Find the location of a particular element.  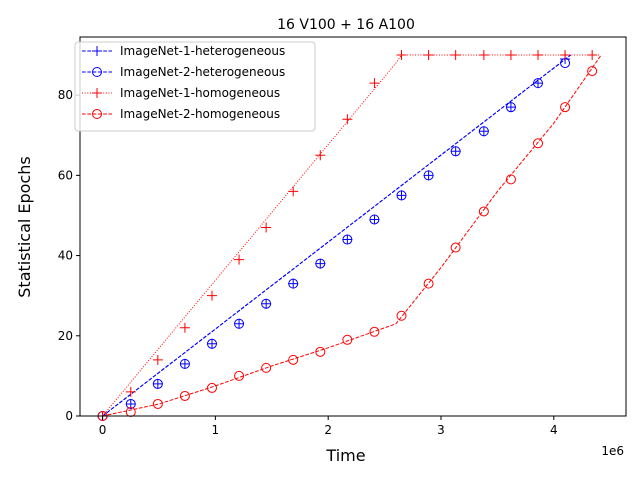

legend-label: ImageNet-2-homogeneous is located at coordinates (200, 114).